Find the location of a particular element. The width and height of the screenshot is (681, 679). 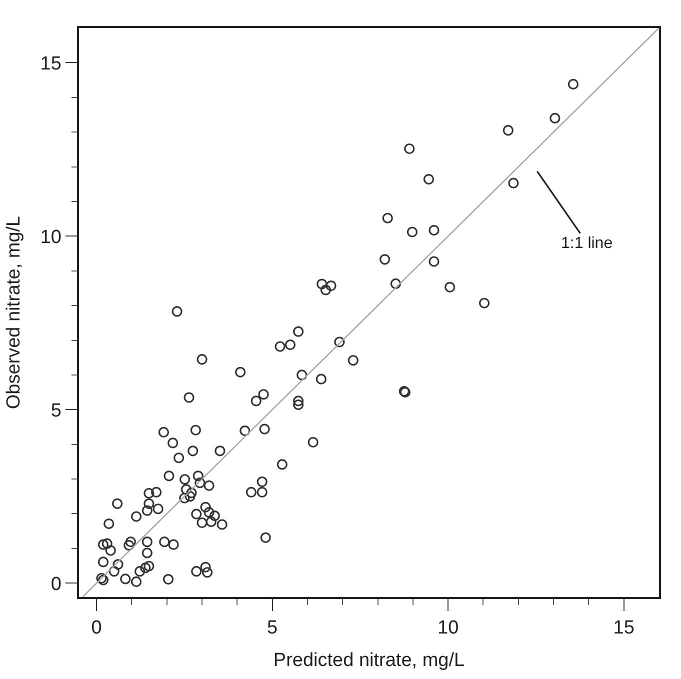

annotation: 1:1 line is located at coordinates (587, 243).